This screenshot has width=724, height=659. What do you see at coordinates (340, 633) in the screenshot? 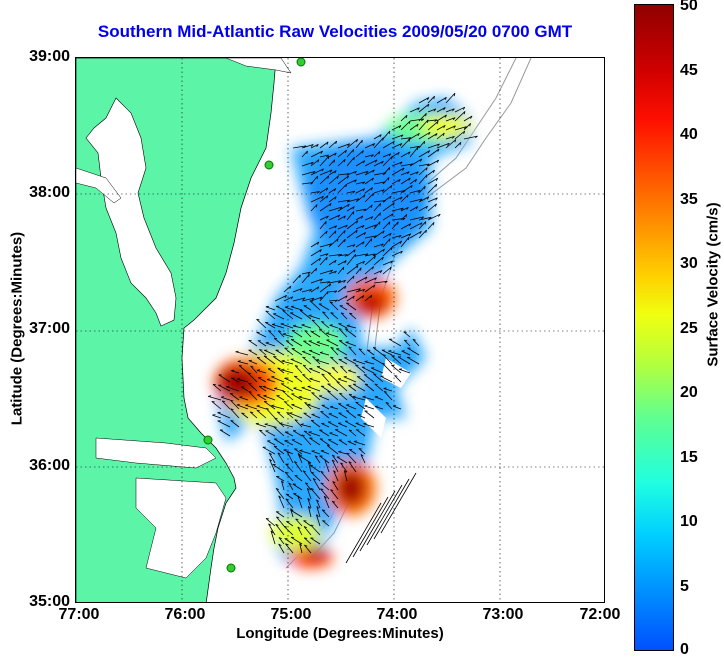
I see `x-axis-label: Longitude (Degrees:Minutes)` at bounding box center [340, 633].